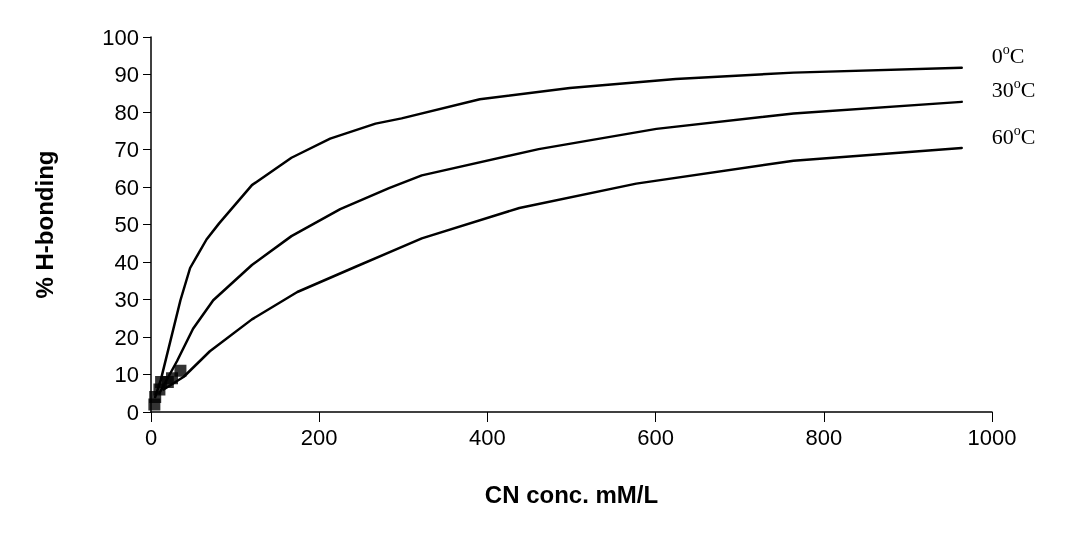 The image size is (1076, 541). What do you see at coordinates (126, 112) in the screenshot?
I see `y-tick-label: 80` at bounding box center [126, 112].